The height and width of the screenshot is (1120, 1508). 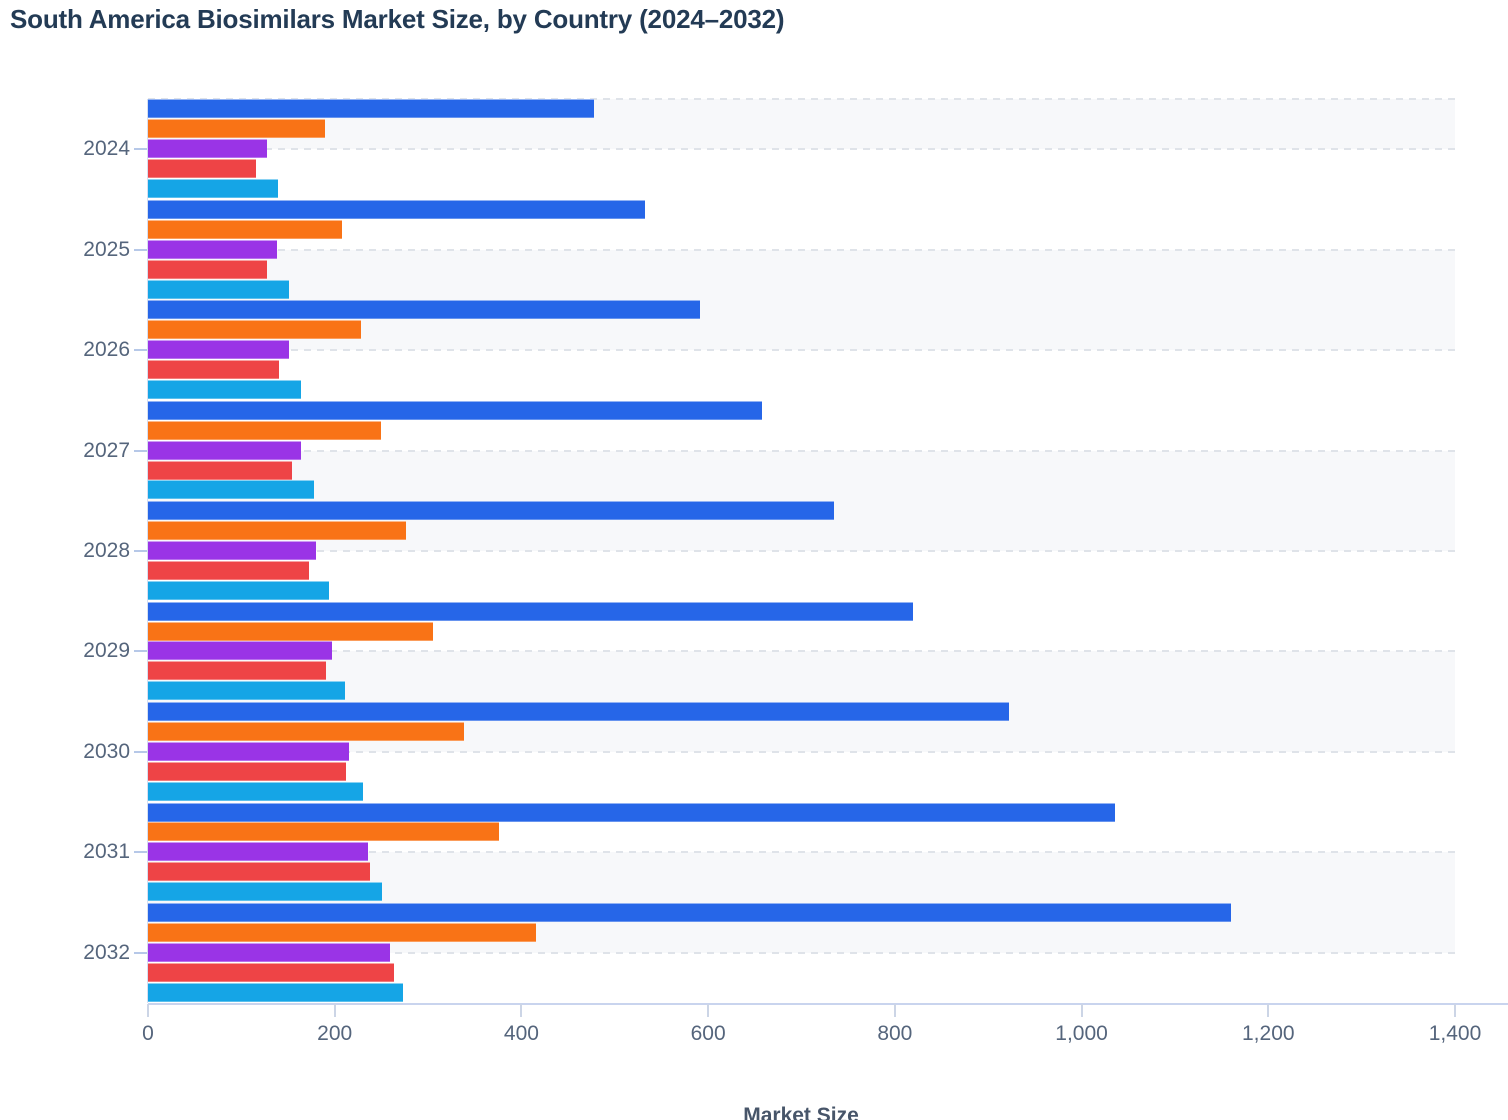 What do you see at coordinates (213, 370) in the screenshot?
I see `bar-2026-red` at bounding box center [213, 370].